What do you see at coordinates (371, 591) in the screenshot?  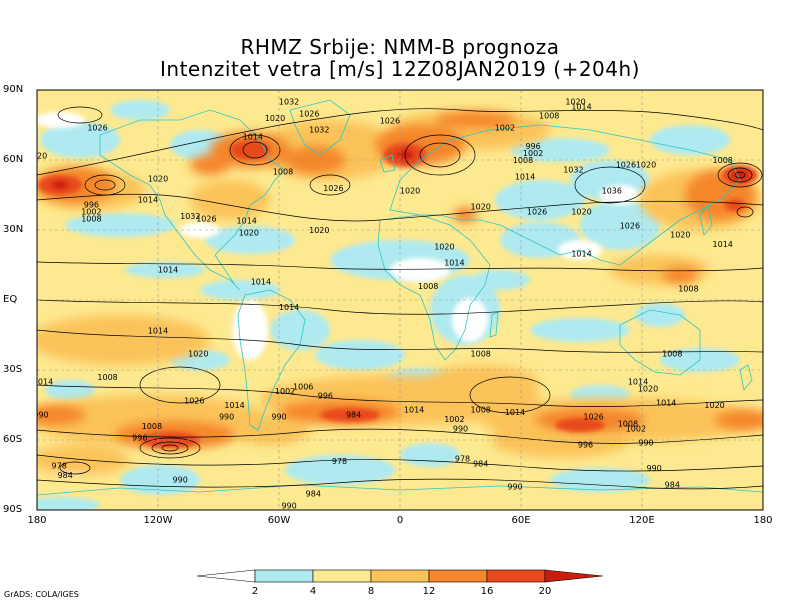 I see `legend-label: 8` at bounding box center [371, 591].